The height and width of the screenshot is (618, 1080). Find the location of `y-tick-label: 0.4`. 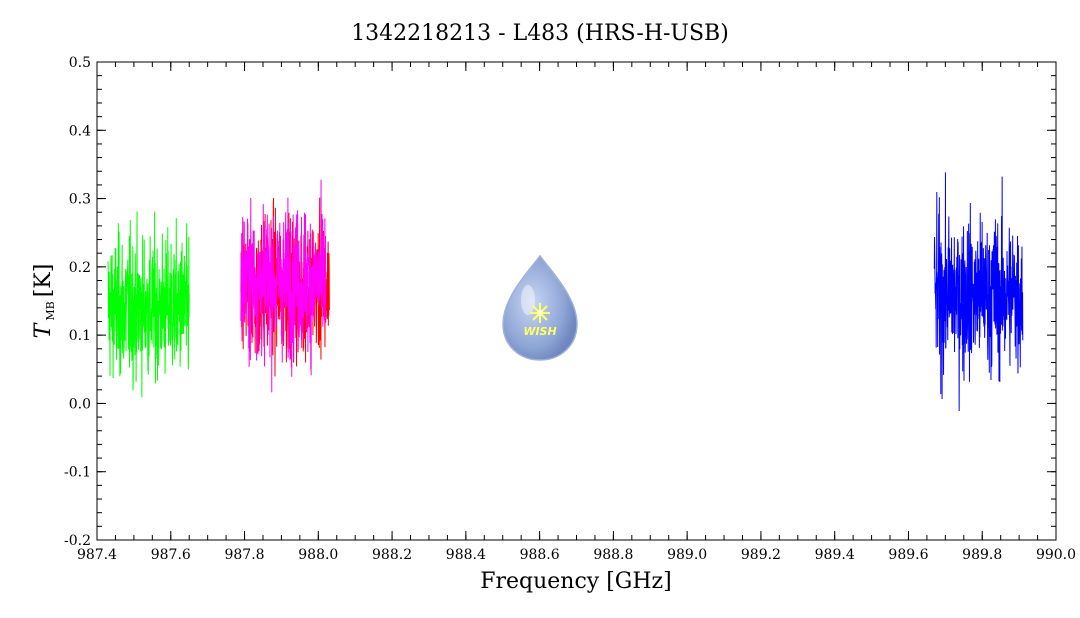

y-tick-label: 0.4 is located at coordinates (80, 131).